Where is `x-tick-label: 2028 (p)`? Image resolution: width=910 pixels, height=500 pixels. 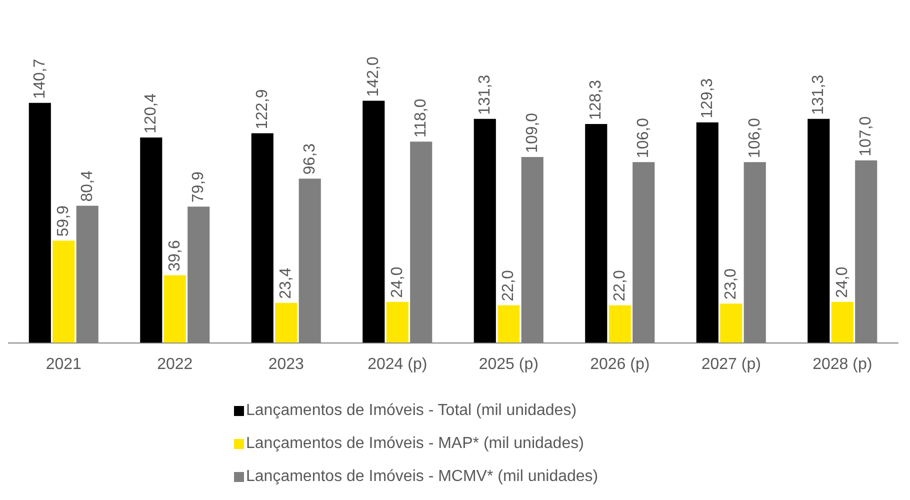 x-tick-label: 2028 (p) is located at coordinates (842, 364).